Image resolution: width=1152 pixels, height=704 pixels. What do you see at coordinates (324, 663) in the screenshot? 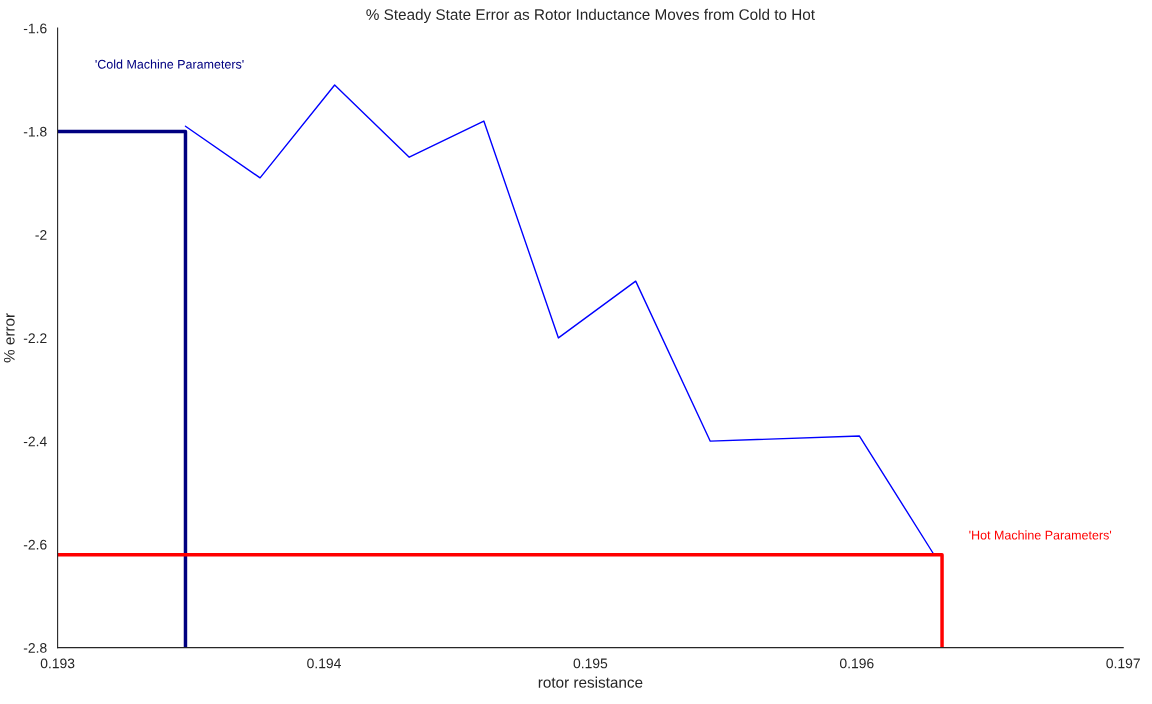
I see `x-tick-label: 0.194` at bounding box center [324, 663].